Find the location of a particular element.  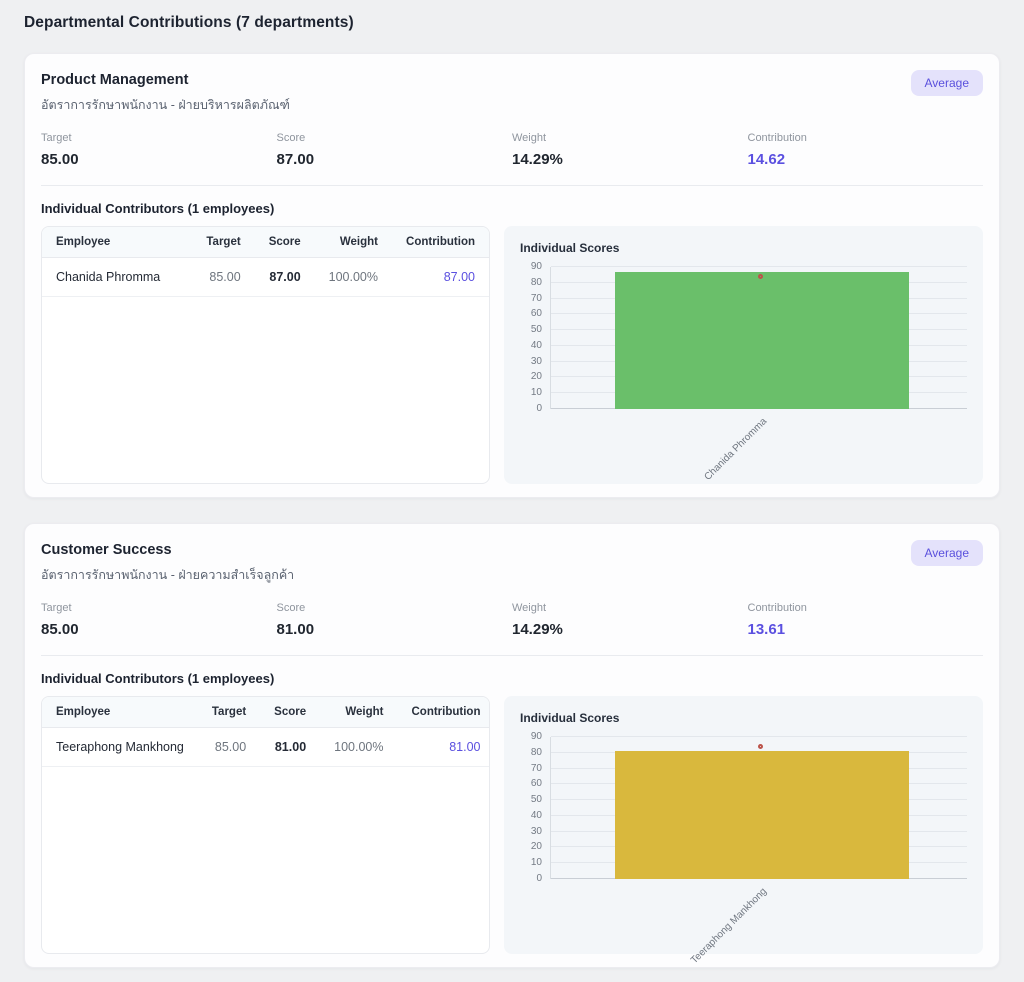

department-name: Product Management is located at coordinates (115, 80).